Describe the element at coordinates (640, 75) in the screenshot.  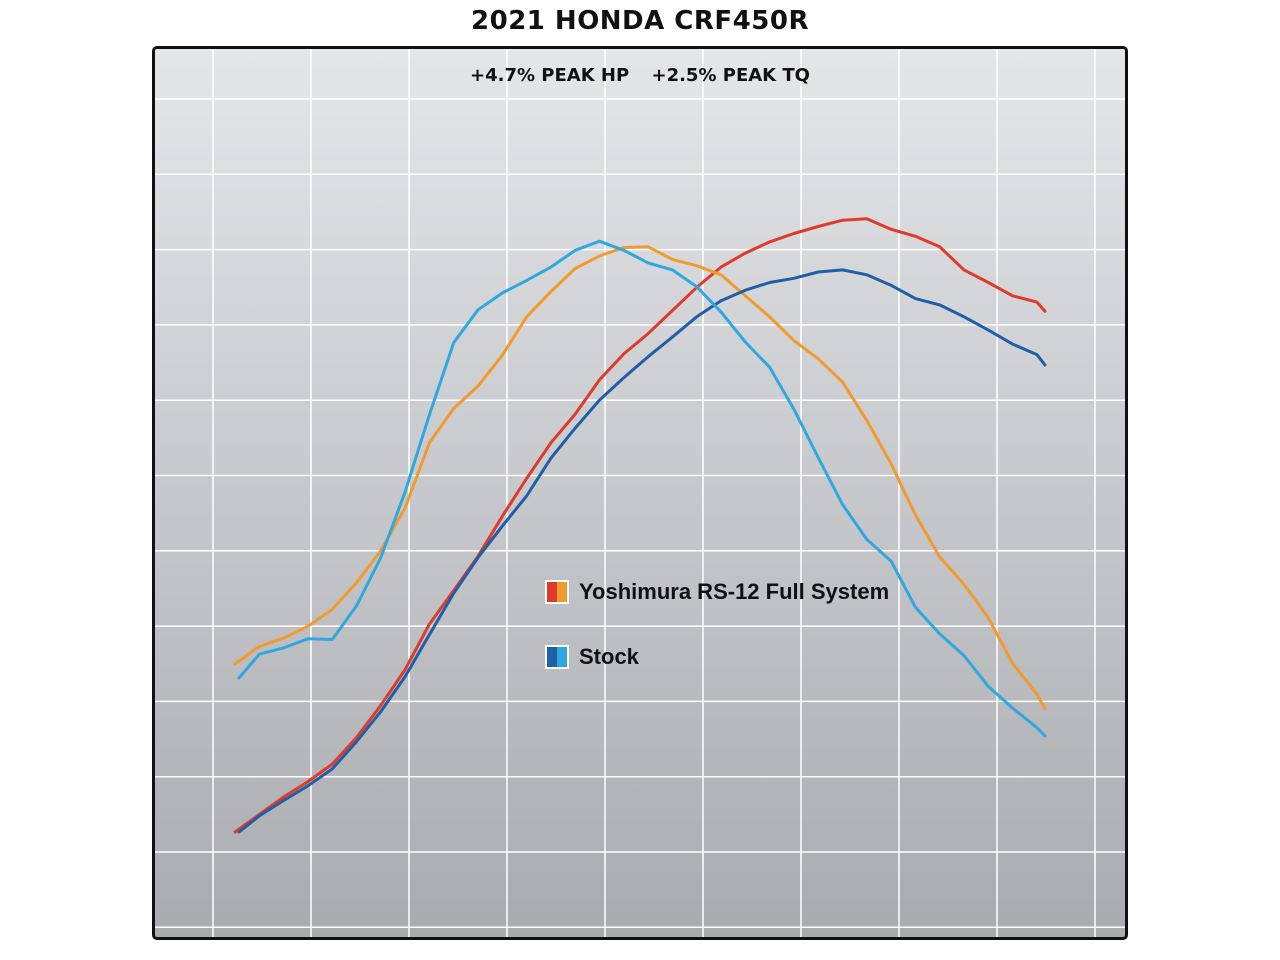
I see `chart-subtitle: +4.7% PEAK HP +2.5% PEAK TQ` at that location.